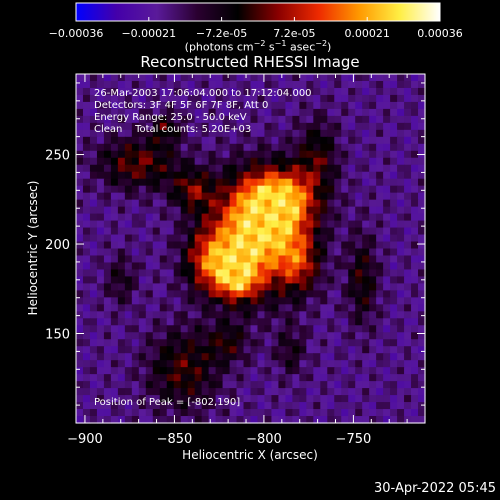 The image size is (500, 500). I want to click on colorbar-tick-label: −0.00036, so click(76, 33).